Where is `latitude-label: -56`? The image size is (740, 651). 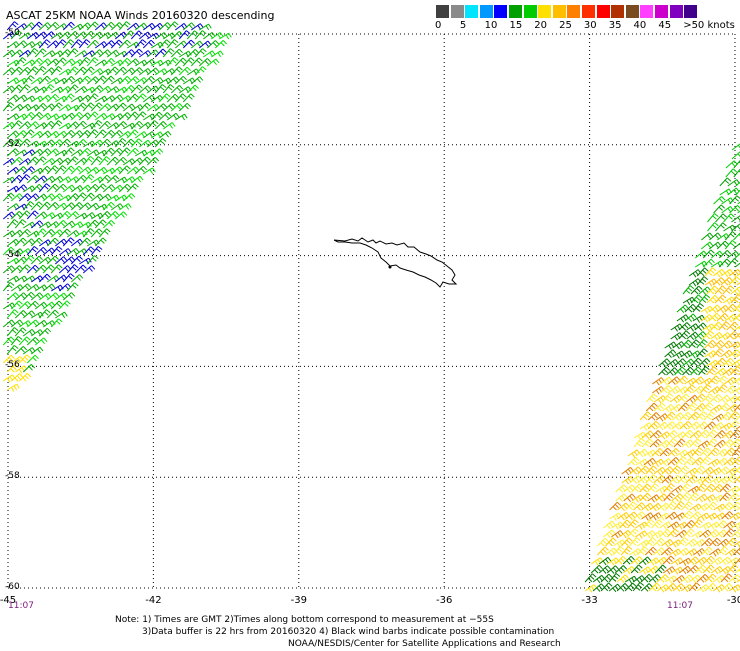
latitude-label: -56 is located at coordinates (12, 365).